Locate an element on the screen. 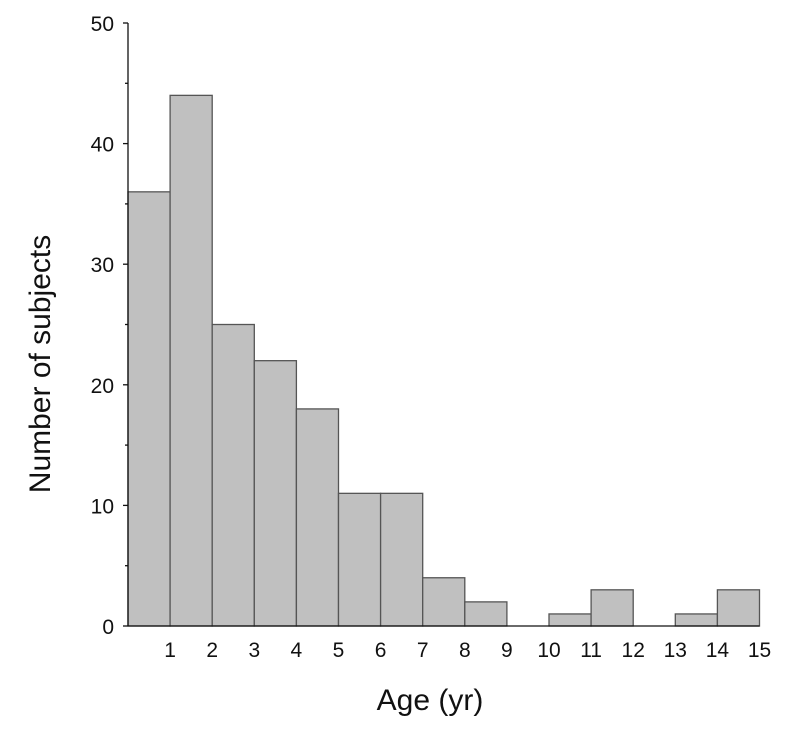 The image size is (790, 734). y-tick-group: 0 10 20 30 40 50 is located at coordinates (109, 326).